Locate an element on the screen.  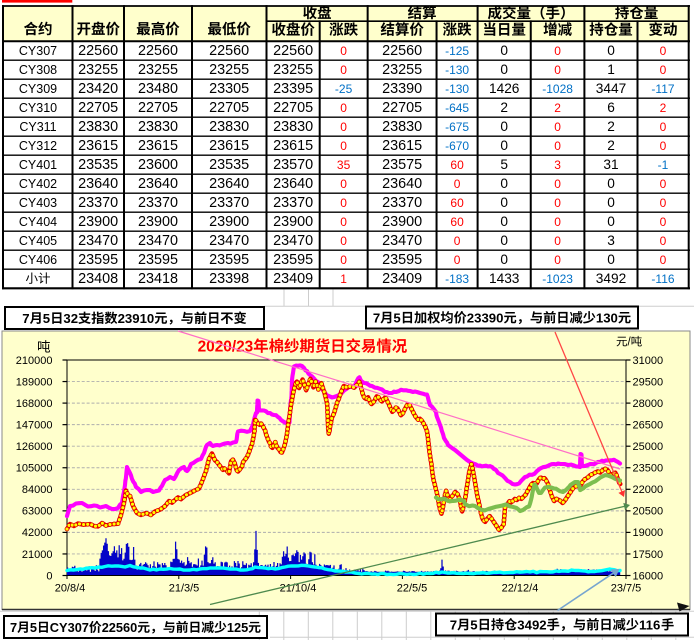
svg-text: 130 is located at coordinates (607, 317).